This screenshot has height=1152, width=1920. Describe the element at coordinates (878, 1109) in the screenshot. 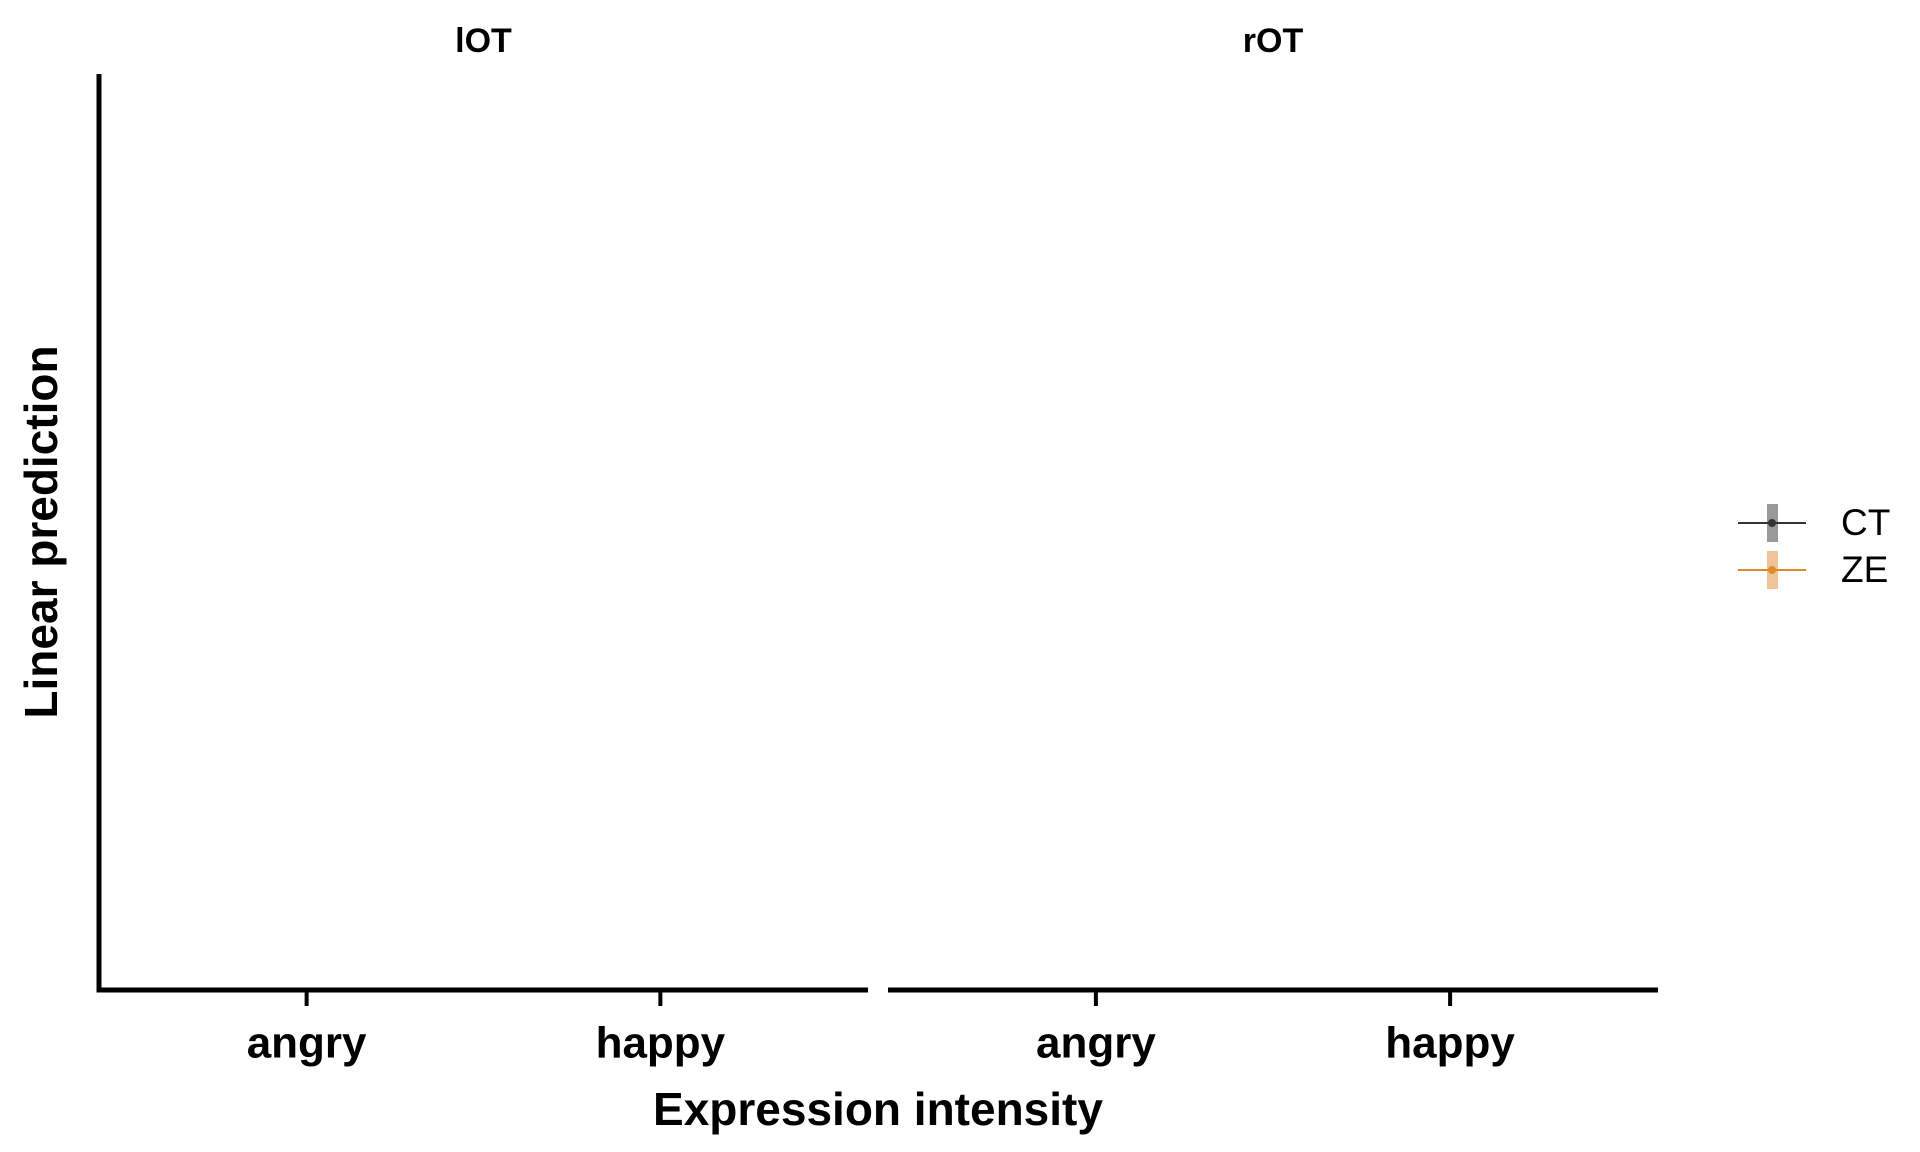

I see `x-axis-label: Expression intensity` at that location.